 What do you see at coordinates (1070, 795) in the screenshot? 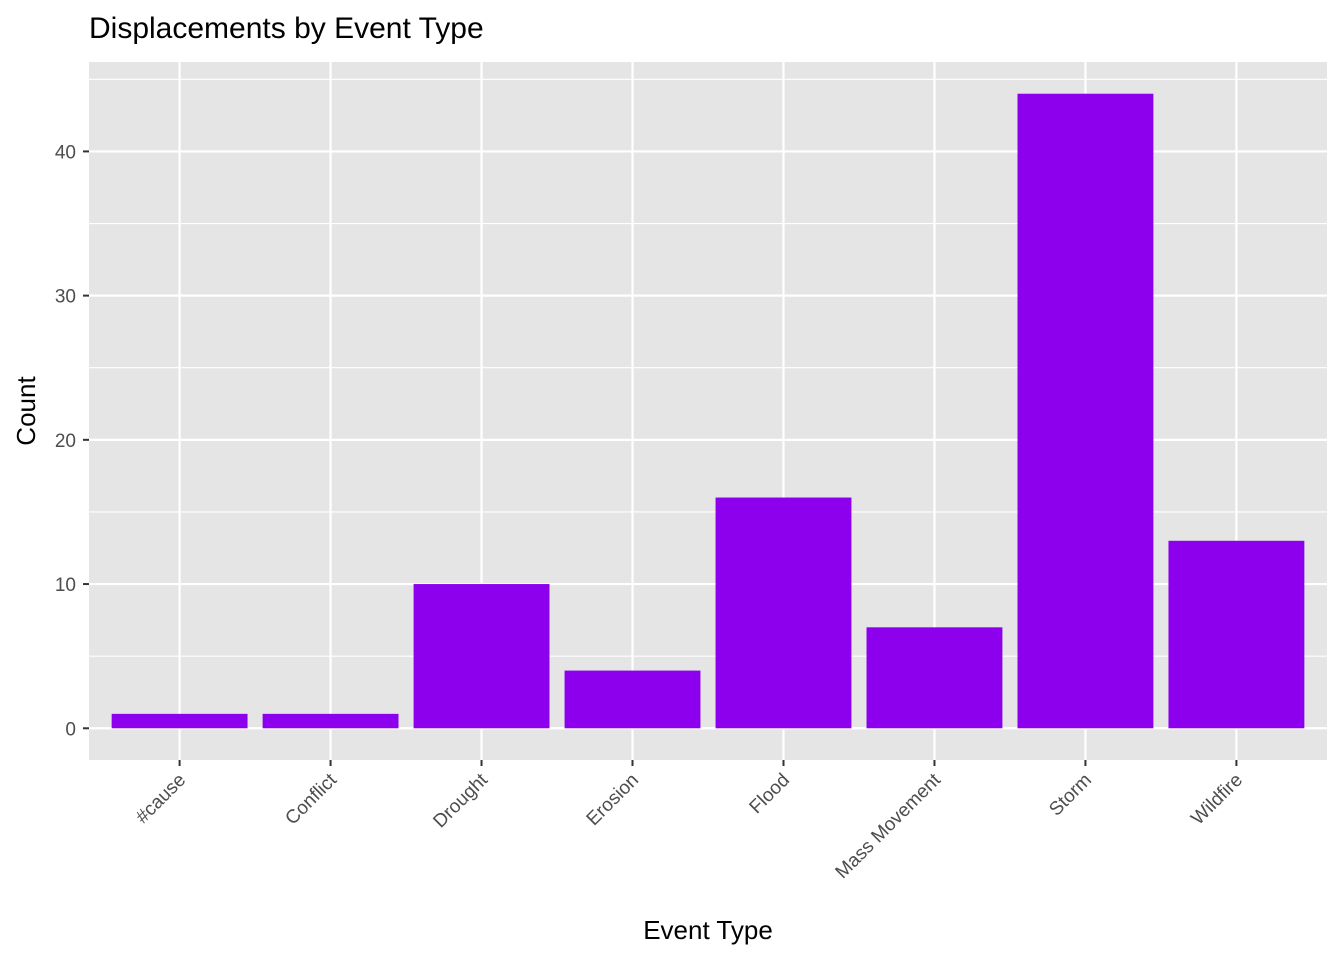
I see `x-tick-label: Storm` at bounding box center [1070, 795].